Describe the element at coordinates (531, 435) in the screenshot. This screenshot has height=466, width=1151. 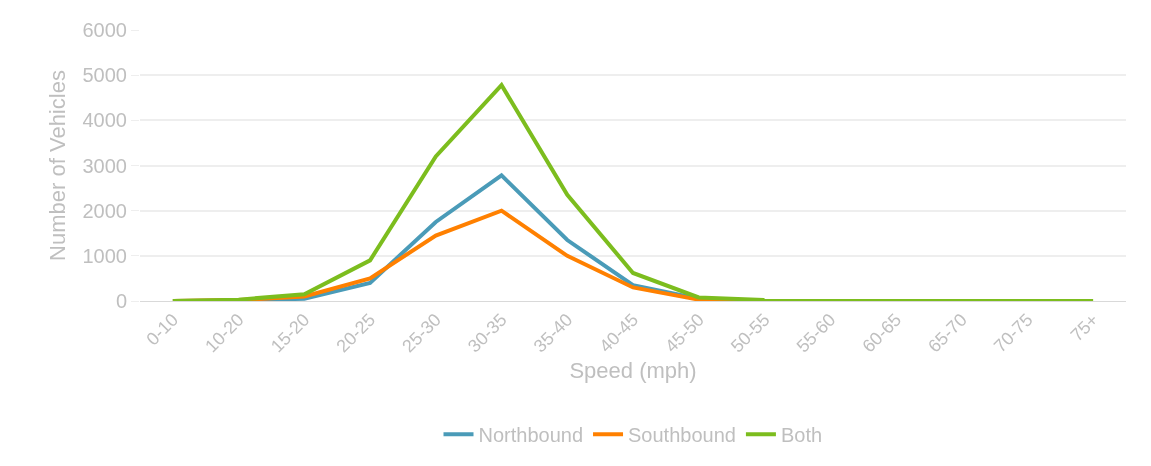
I see `legend-label: Northbound` at that location.